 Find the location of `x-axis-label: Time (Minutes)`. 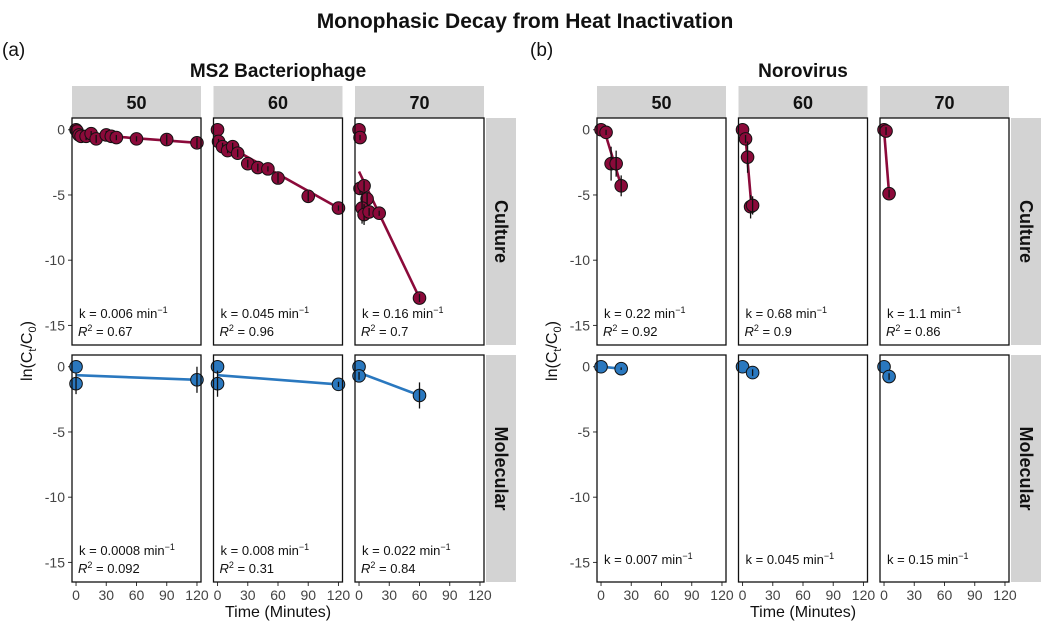

x-axis-label: Time (Minutes) is located at coordinates (278, 612).